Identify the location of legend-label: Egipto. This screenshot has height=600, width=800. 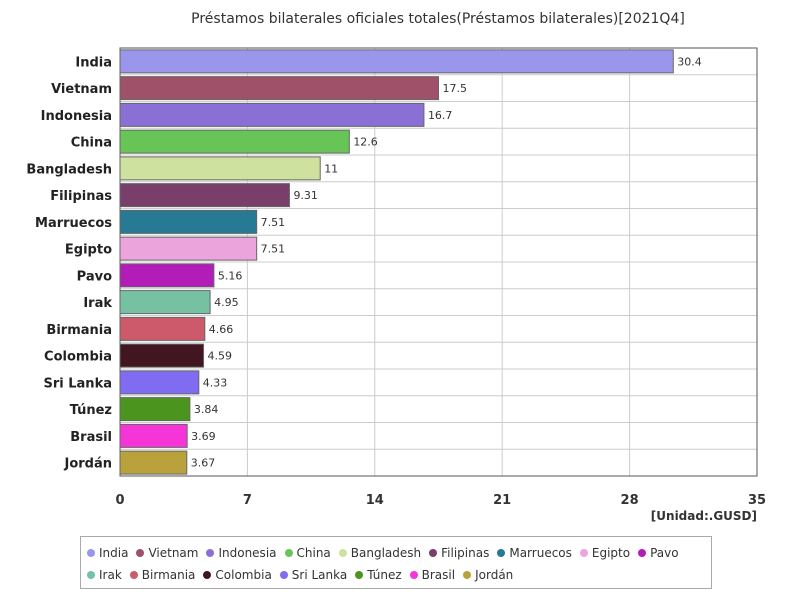
(611, 553).